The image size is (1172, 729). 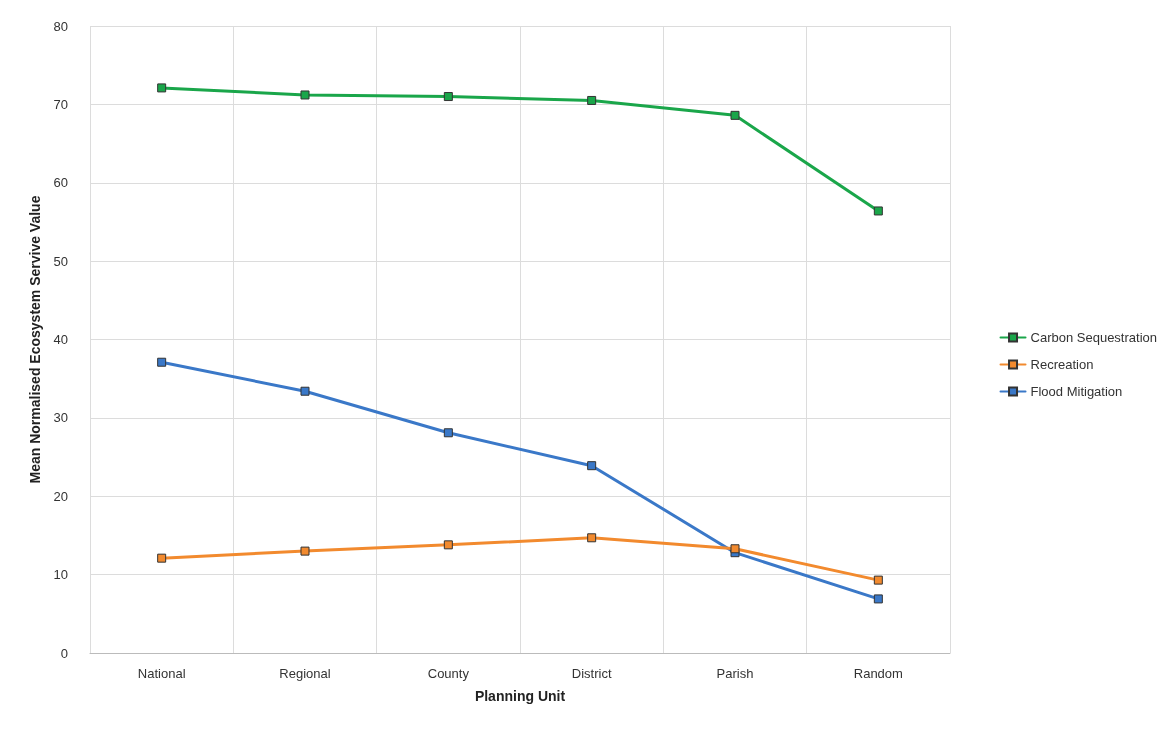 What do you see at coordinates (520, 696) in the screenshot?
I see `x-axis-title: Planning Unit` at bounding box center [520, 696].